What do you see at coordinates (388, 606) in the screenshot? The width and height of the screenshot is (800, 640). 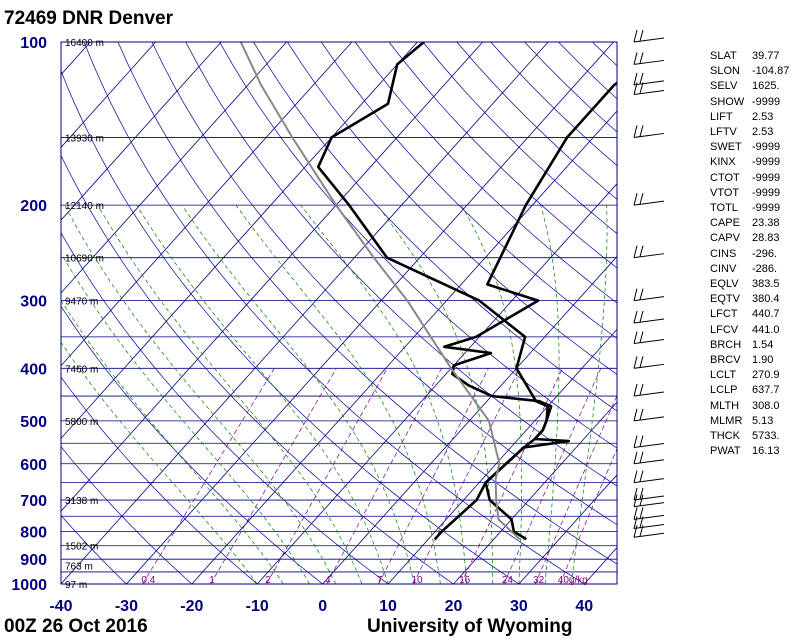 I see `temperature-tick-label: 10` at bounding box center [388, 606].